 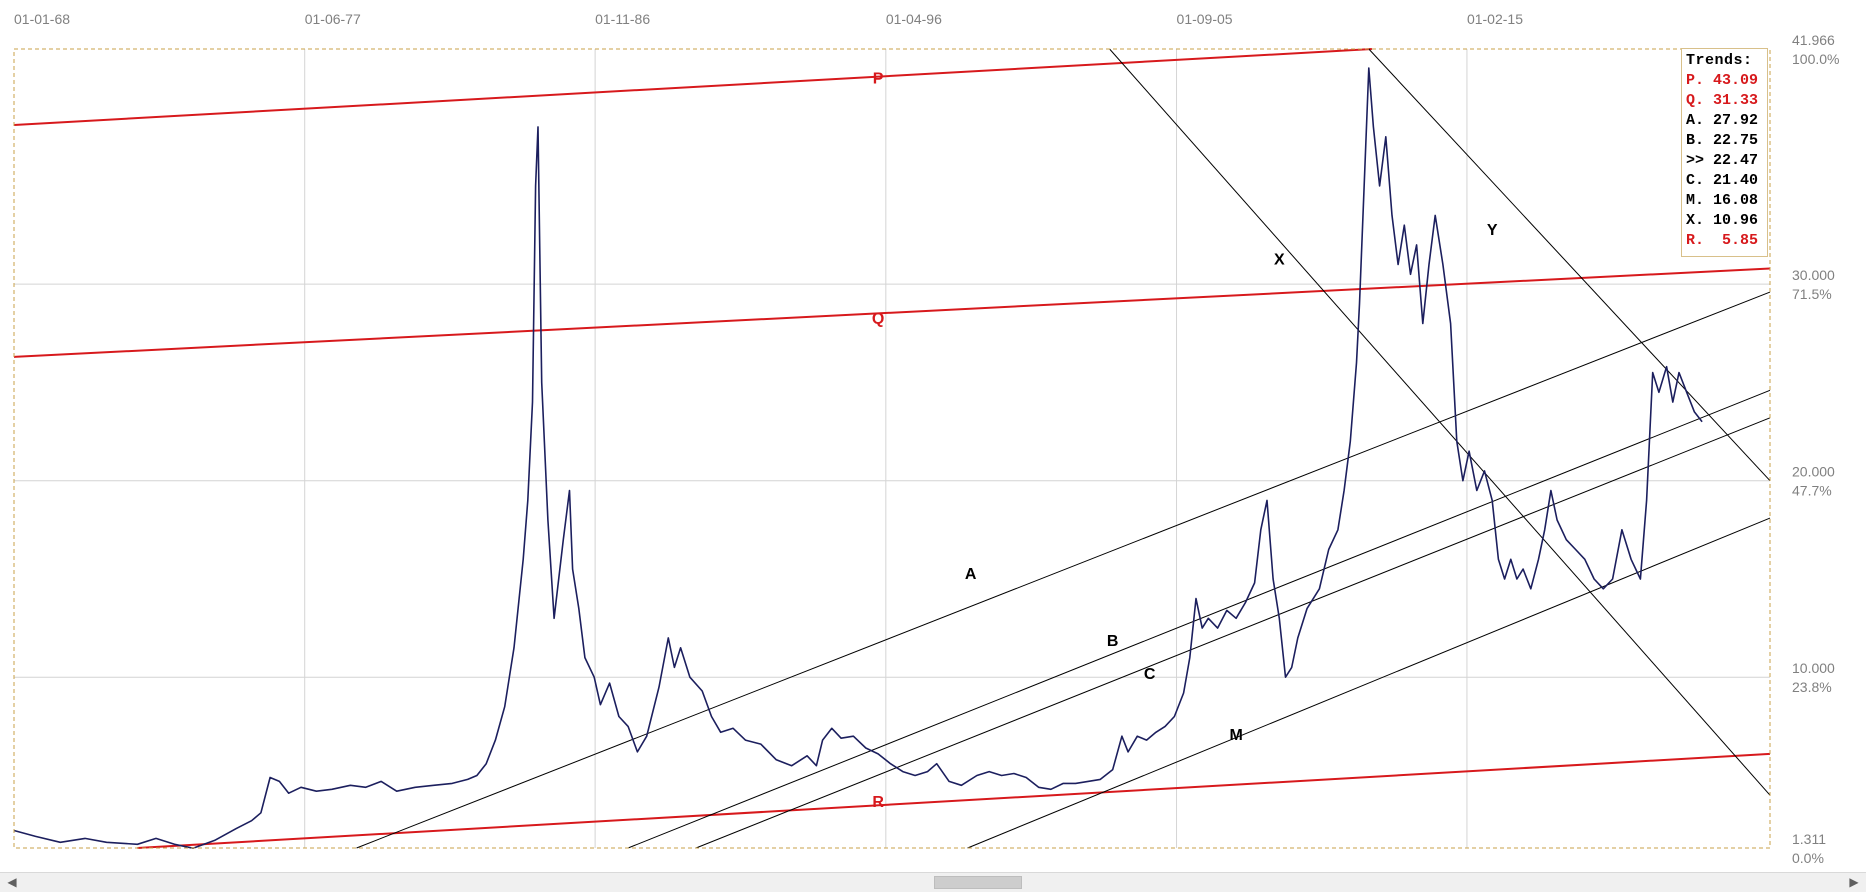 I want to click on y-tick-percent: 47.7%, so click(x=1812, y=491).